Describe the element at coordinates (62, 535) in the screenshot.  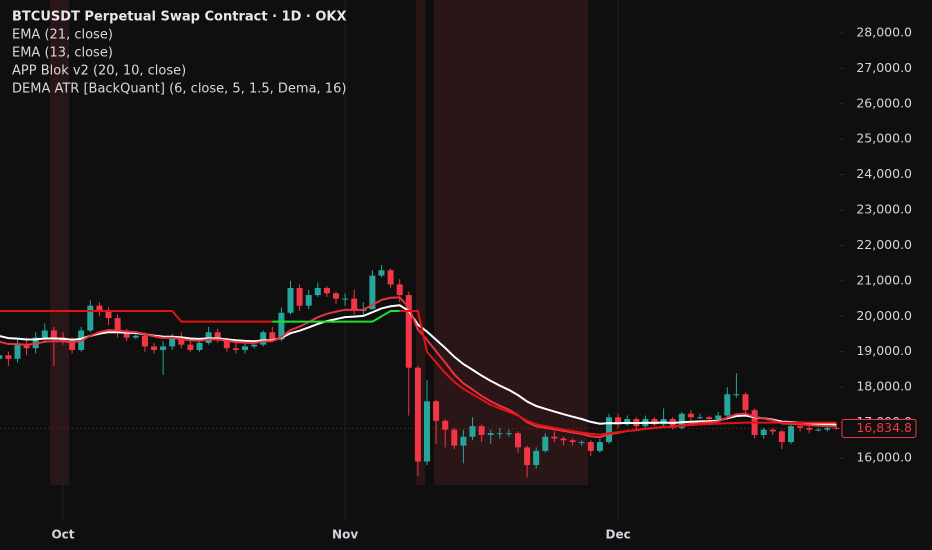
I see `x-tick-label: Oct` at that location.